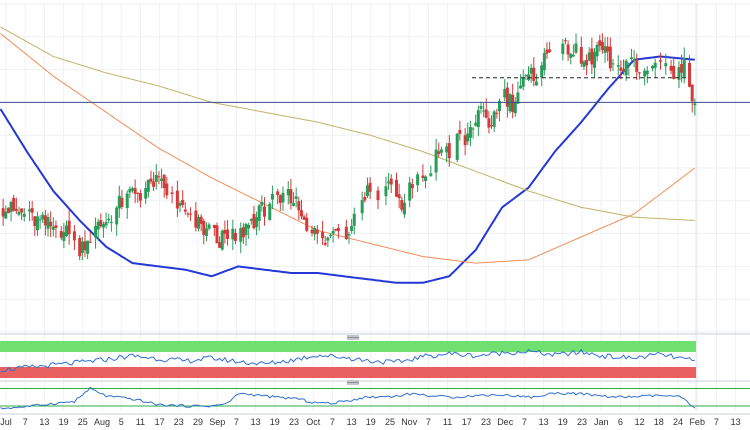 This screenshot has width=750, height=430. What do you see at coordinates (601, 422) in the screenshot?
I see `x-tick-label: Jan` at bounding box center [601, 422].